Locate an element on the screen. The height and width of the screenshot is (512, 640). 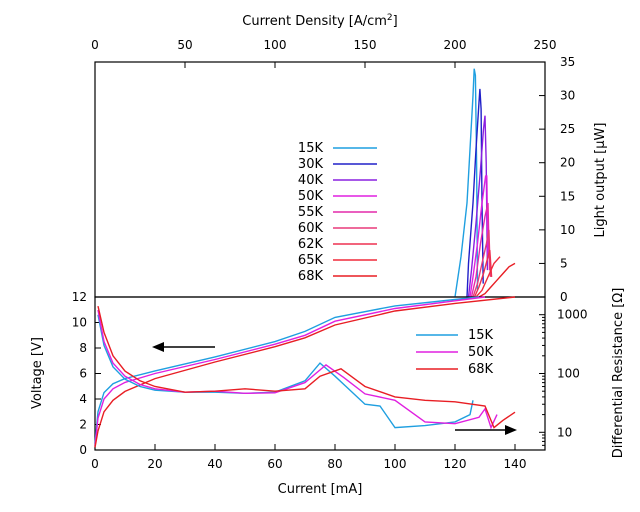
legend-label-68K: 68K is located at coordinates (311, 276).